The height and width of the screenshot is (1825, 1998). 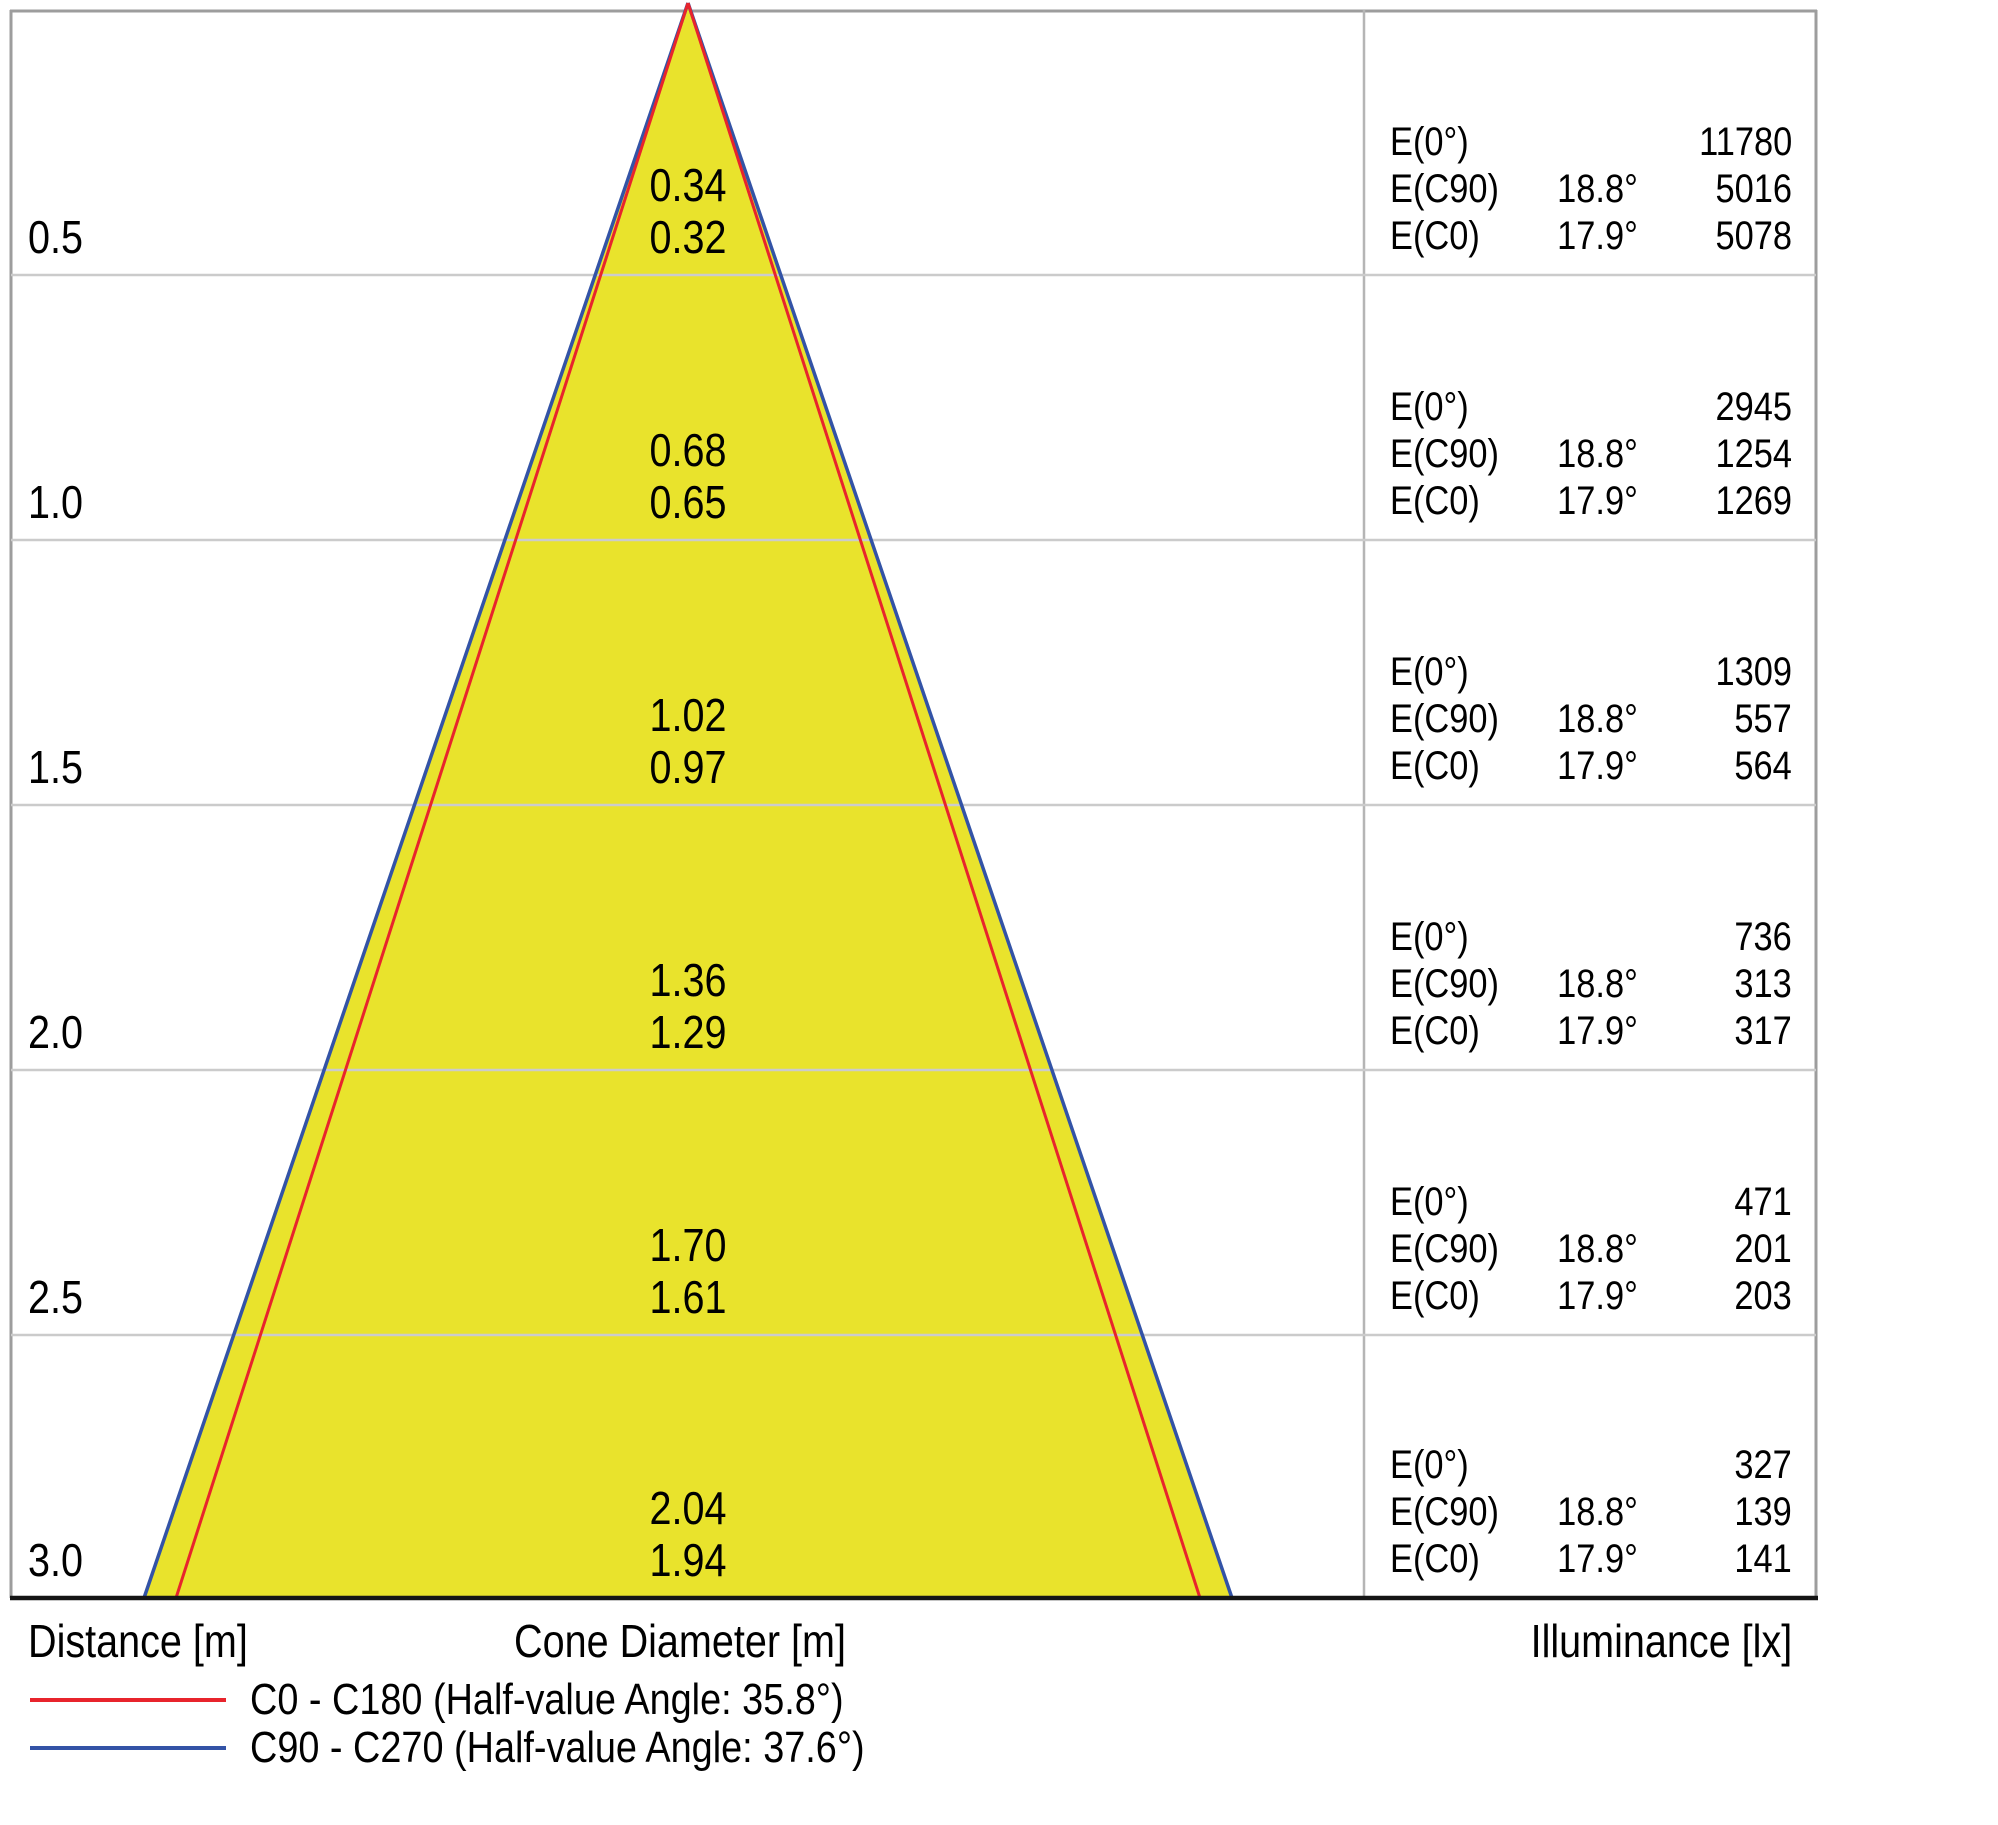 I want to click on ec0-value: 141, so click(x=1763, y=1559).